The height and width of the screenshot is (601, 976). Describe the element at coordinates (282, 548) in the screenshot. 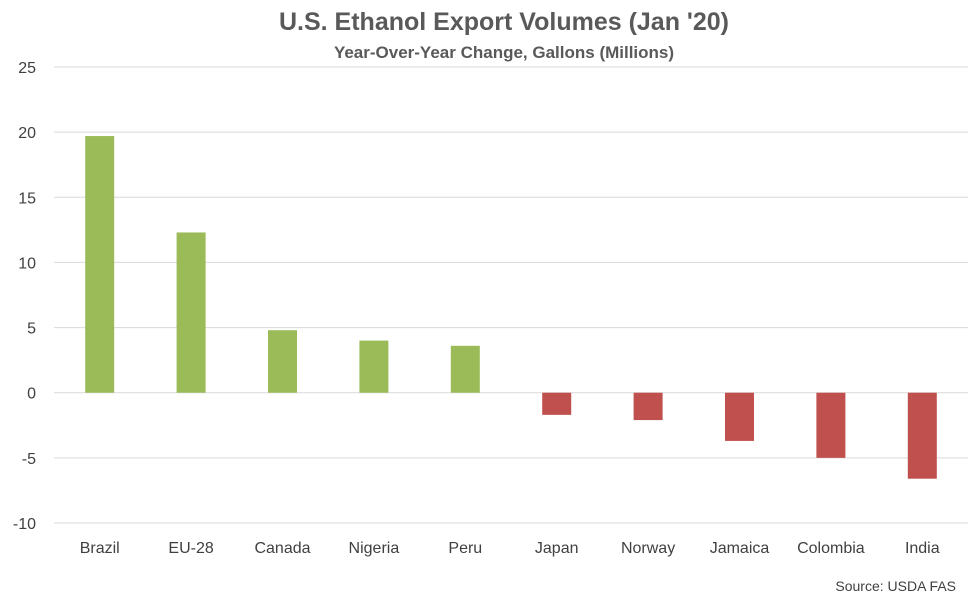

I see `x-tick-label: Canada` at that location.